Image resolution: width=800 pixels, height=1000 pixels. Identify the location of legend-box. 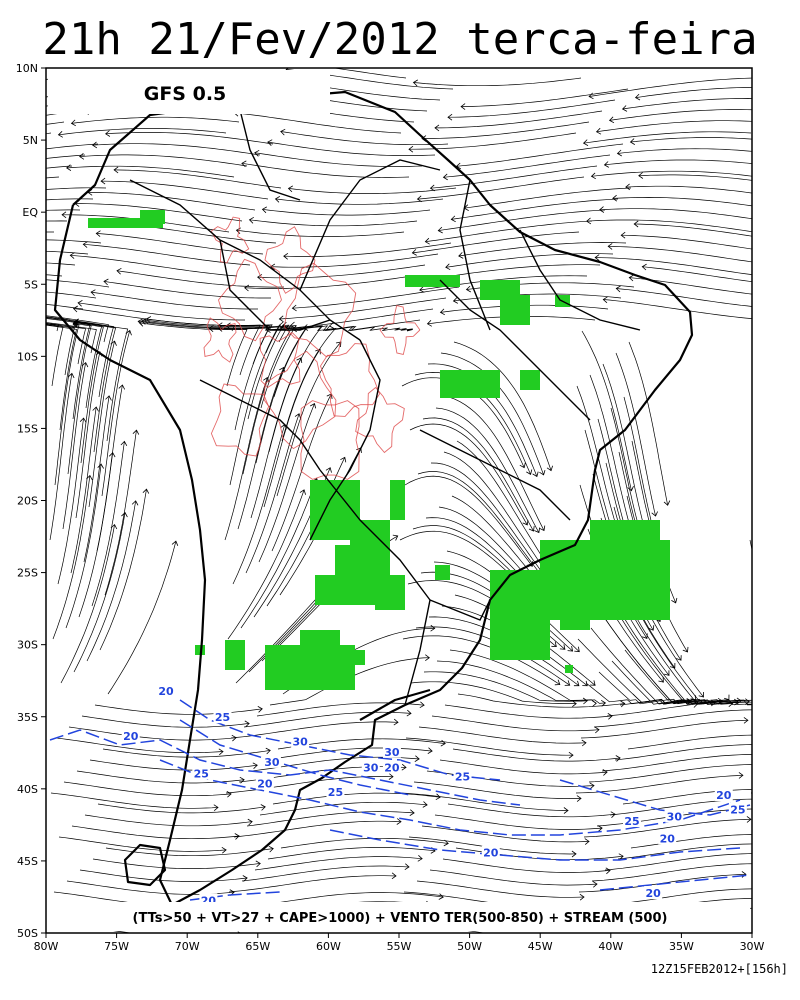
(399, 916).